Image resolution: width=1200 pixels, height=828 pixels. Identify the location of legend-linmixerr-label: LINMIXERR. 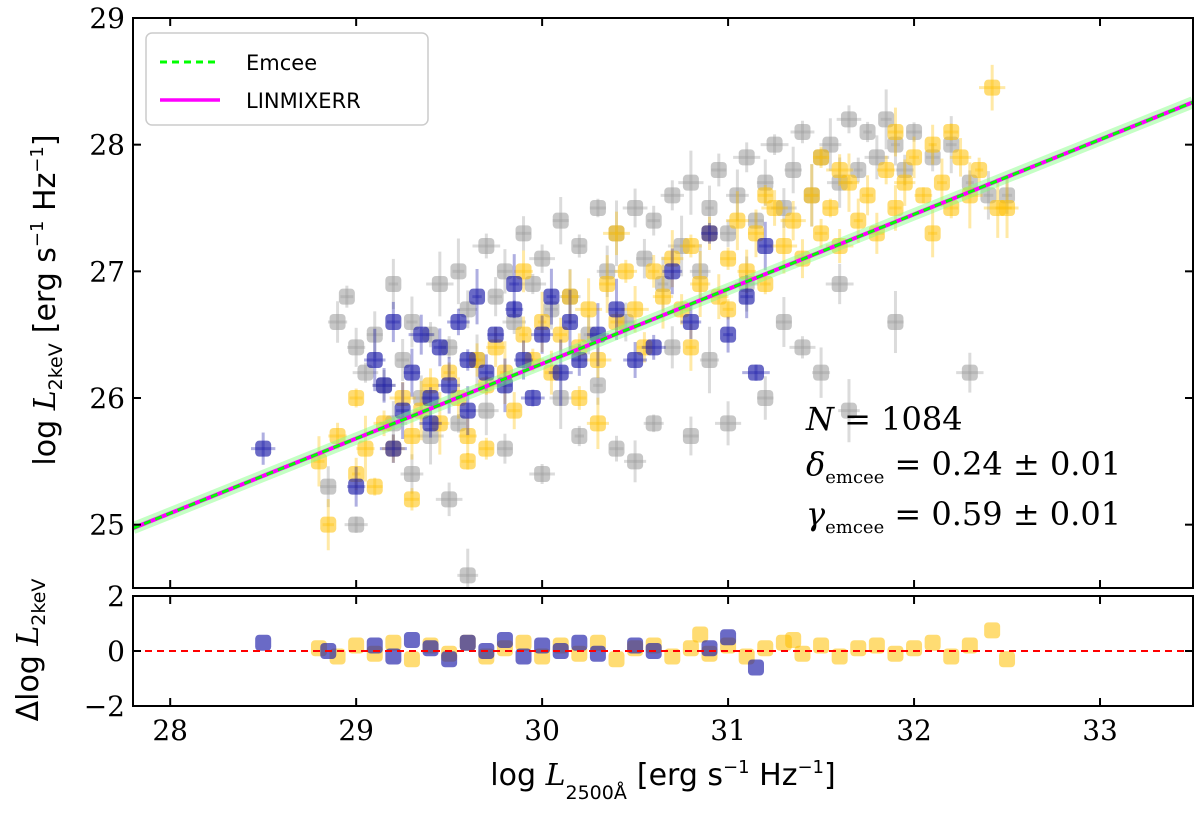
(303, 101).